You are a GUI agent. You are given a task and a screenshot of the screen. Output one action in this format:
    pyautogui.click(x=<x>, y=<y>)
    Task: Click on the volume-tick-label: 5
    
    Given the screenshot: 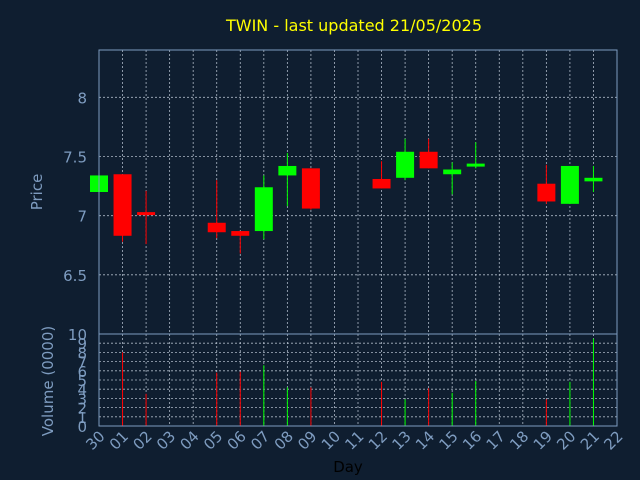 What is the action you would take?
    pyautogui.click(x=82, y=381)
    